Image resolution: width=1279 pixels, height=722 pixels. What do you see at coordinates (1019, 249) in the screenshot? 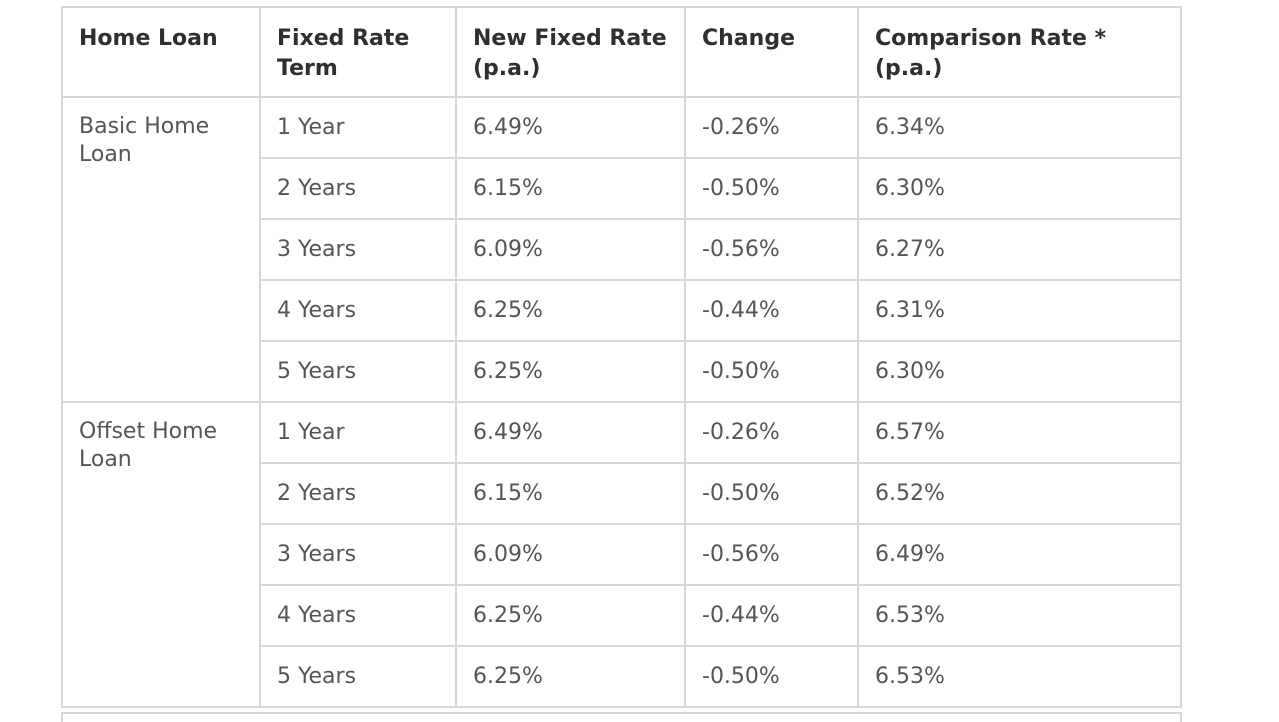
I see `comparison-cell: 6.27%` at bounding box center [1019, 249].